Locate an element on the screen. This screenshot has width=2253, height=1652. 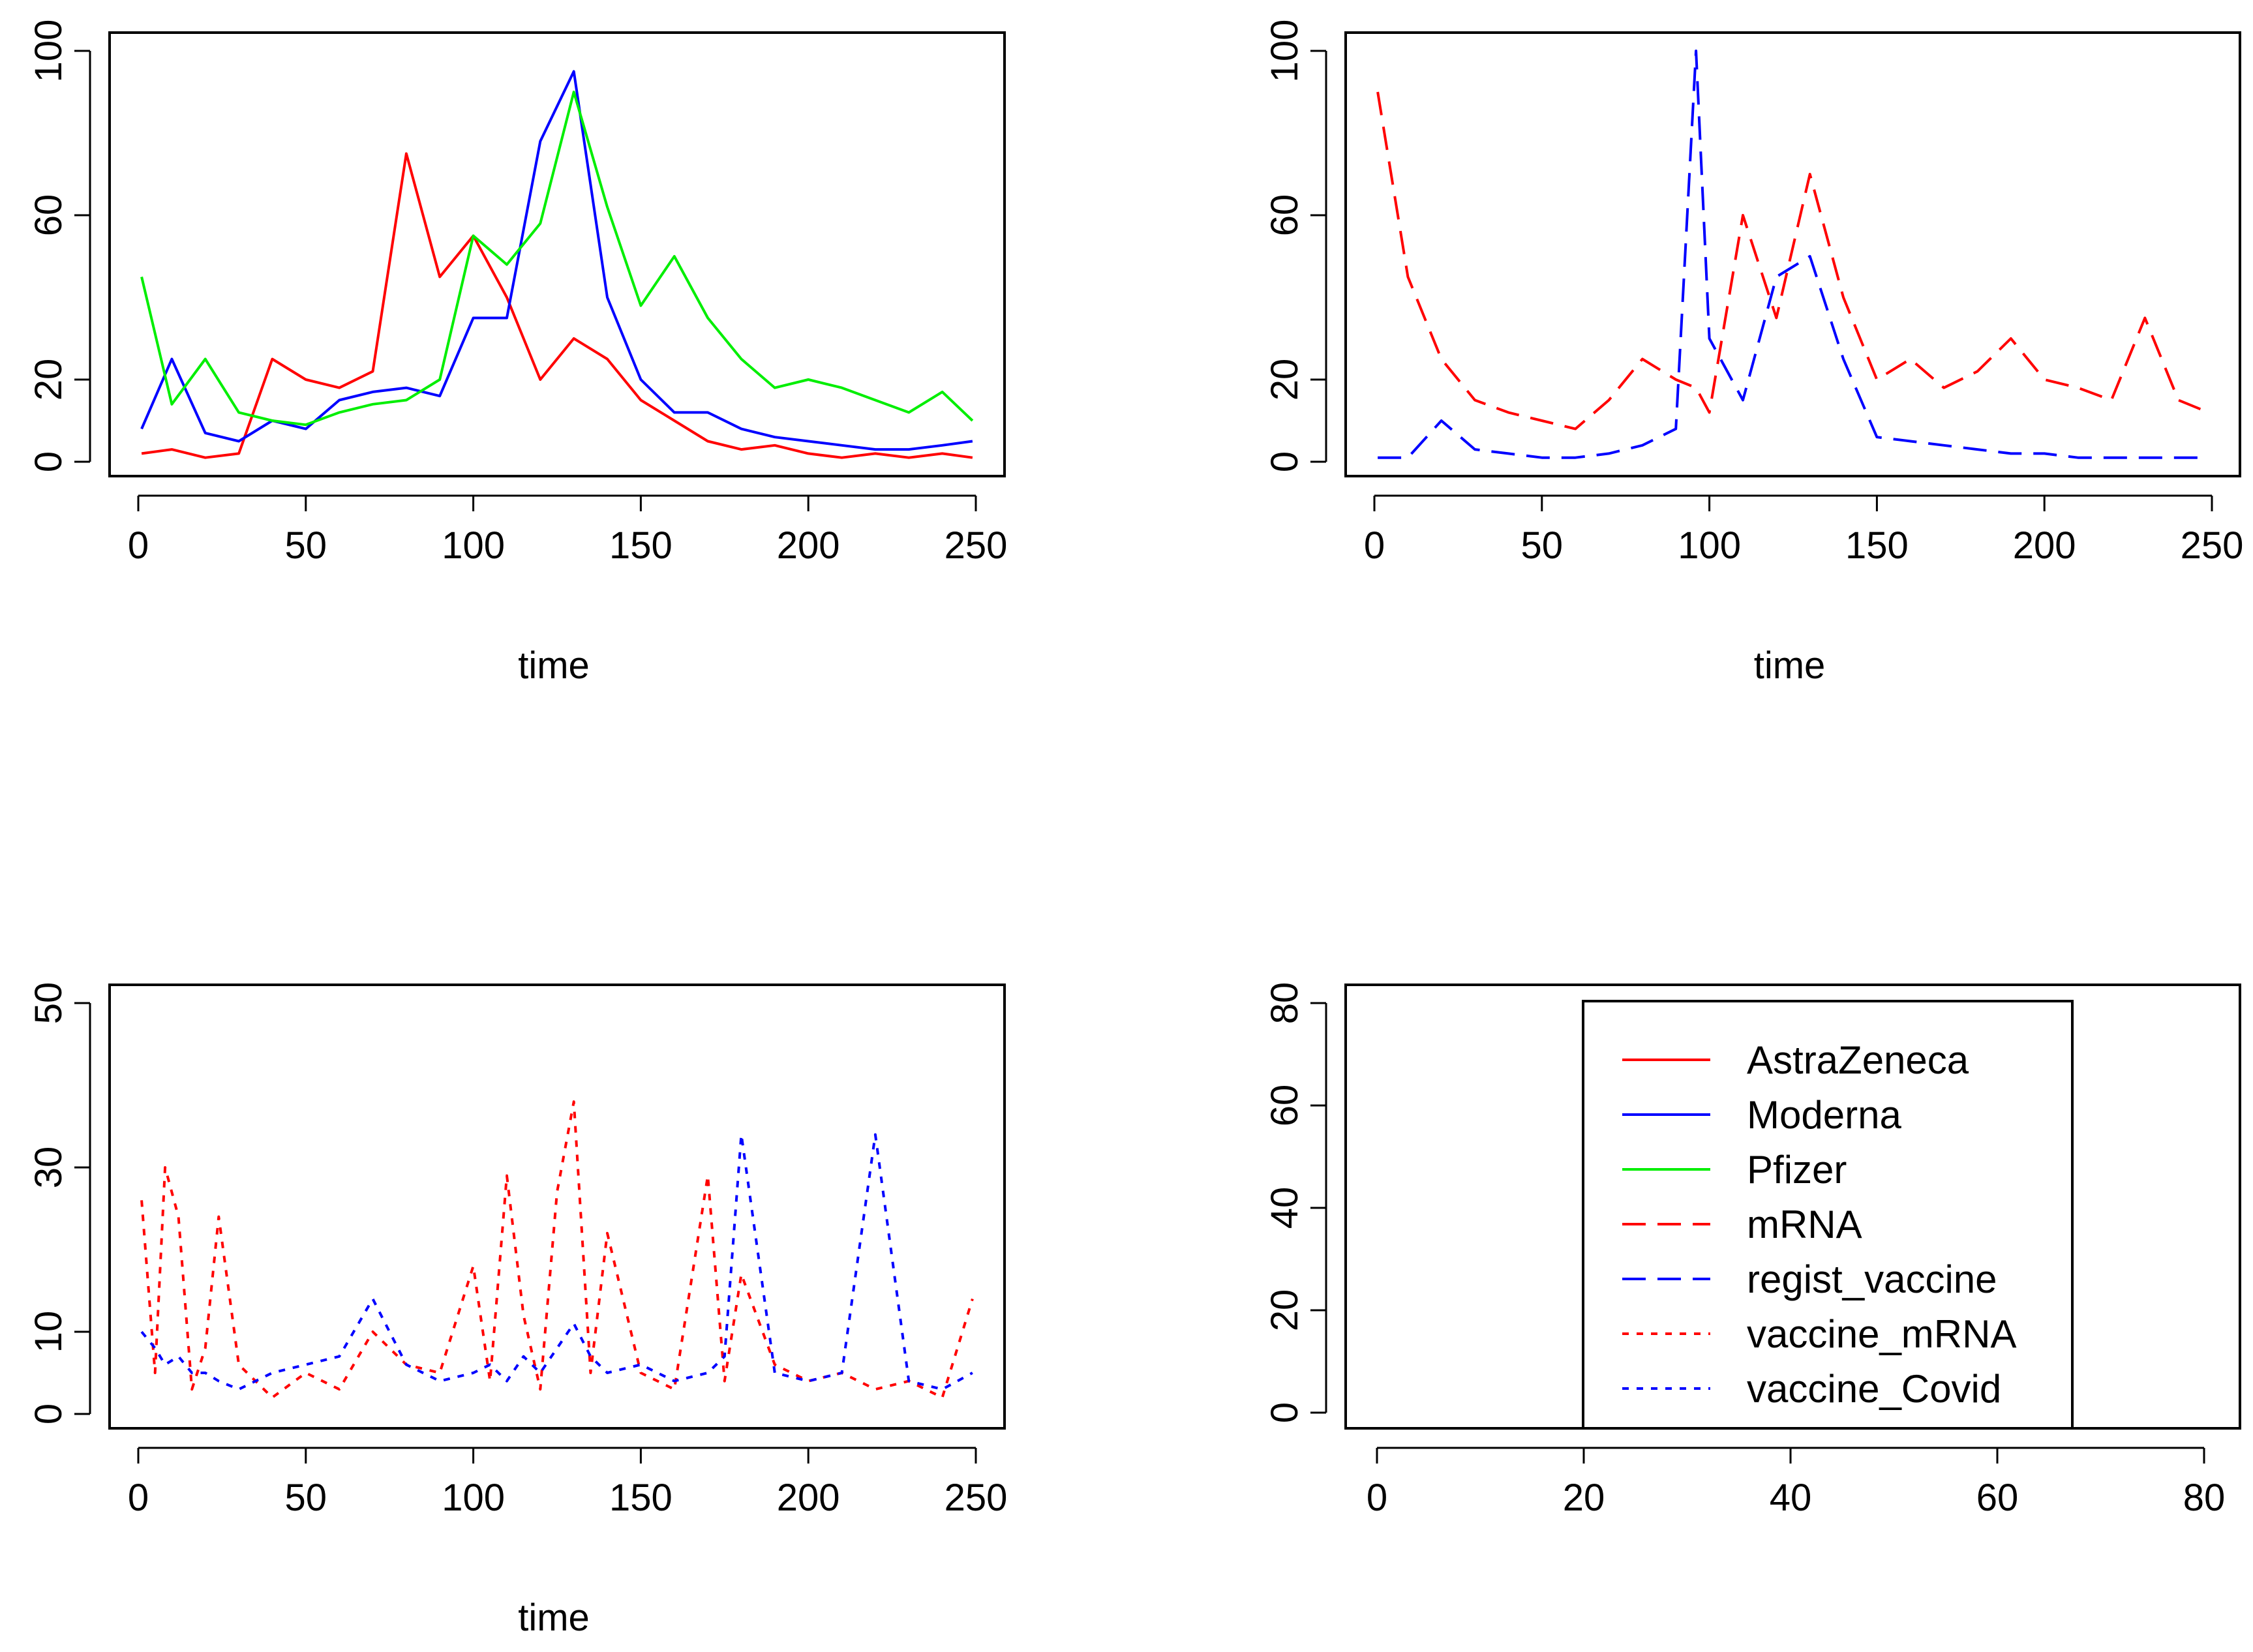
series-line-vaccine_Covid is located at coordinates (556, 1262).